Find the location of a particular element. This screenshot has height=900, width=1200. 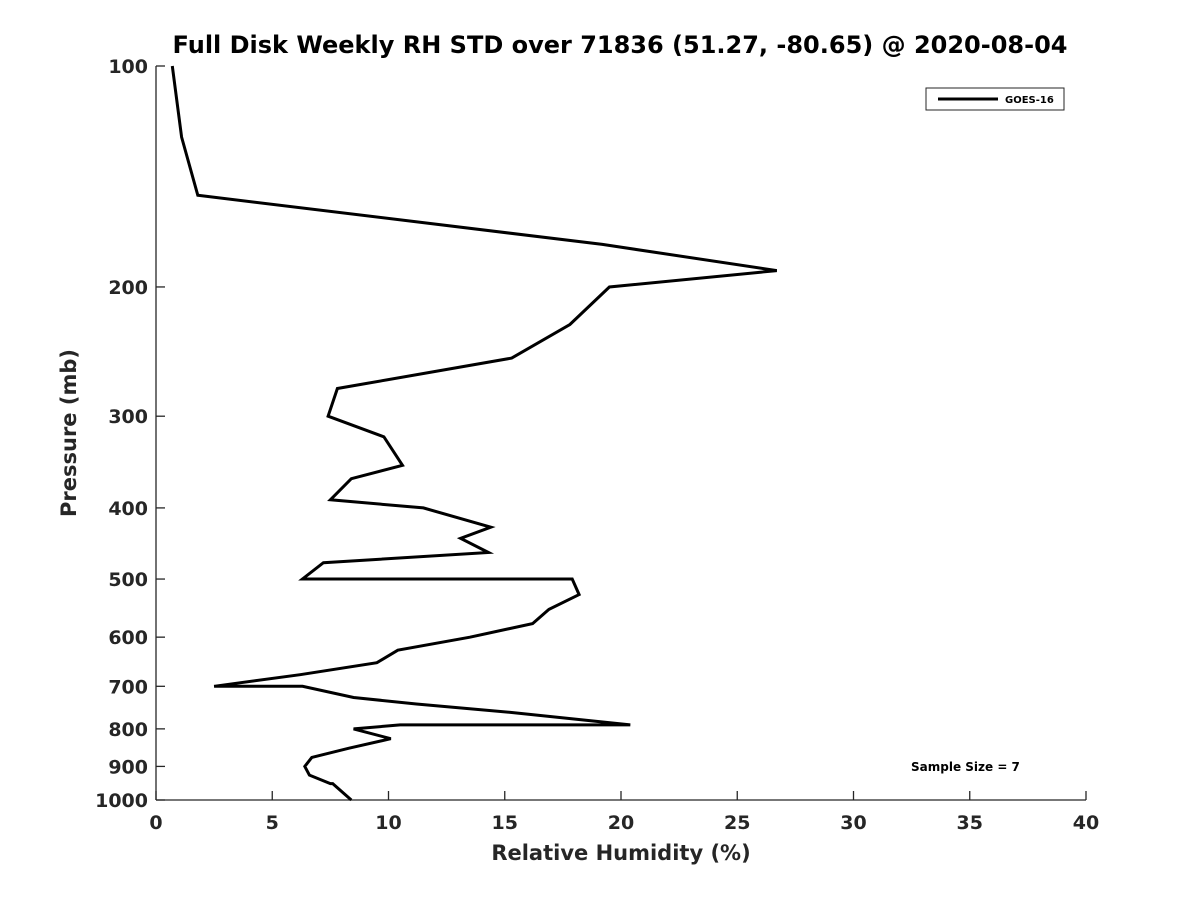

x-tick-label: 35 is located at coordinates (970, 823).